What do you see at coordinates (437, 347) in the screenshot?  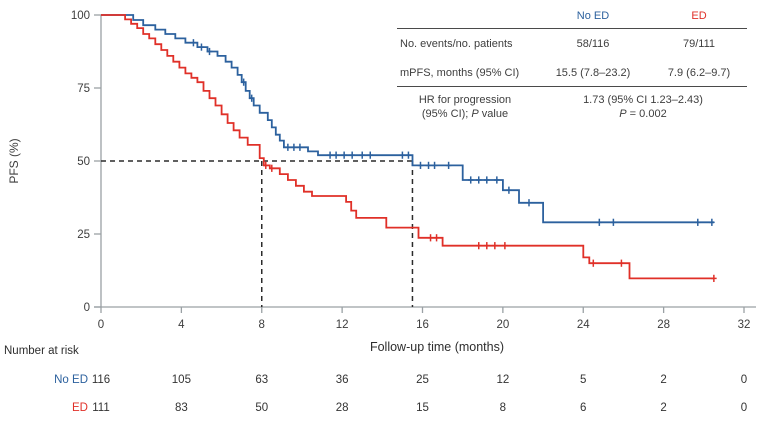 I see `x-axis-title: Follow-up time (months)` at bounding box center [437, 347].